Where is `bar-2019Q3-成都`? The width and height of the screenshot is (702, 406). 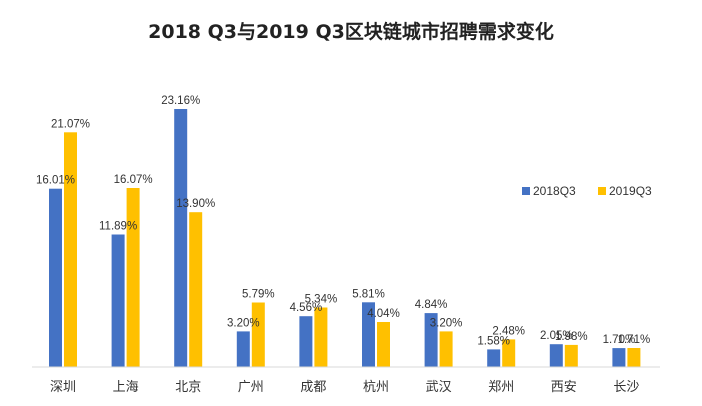
bar-2019Q3-成都 is located at coordinates (321, 337).